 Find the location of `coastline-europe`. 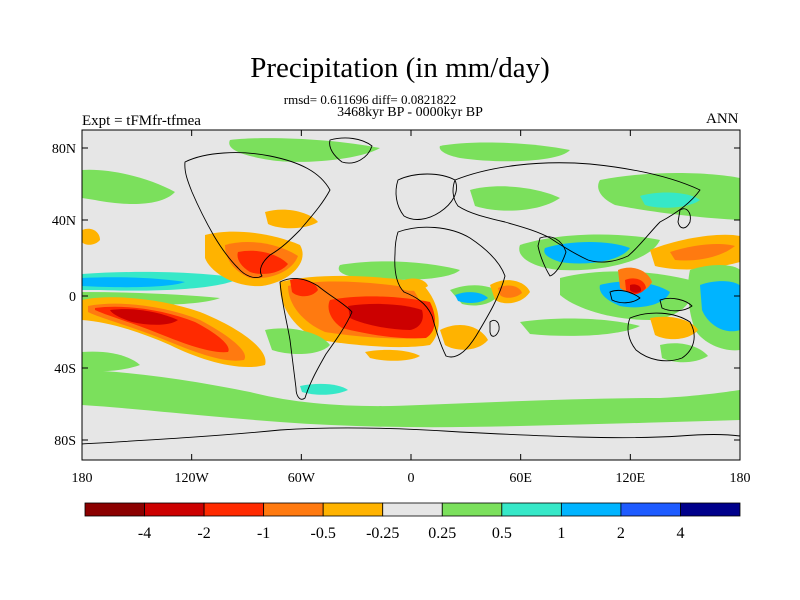

coastline-europe is located at coordinates (426, 196).